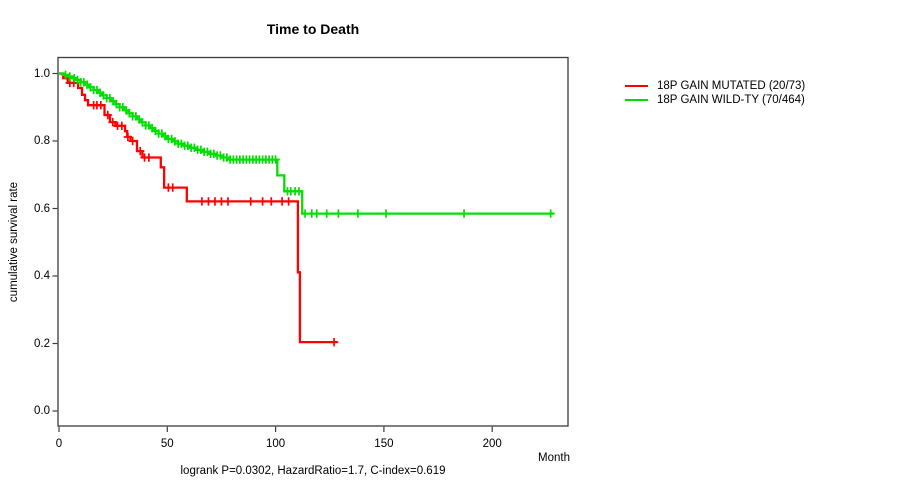  What do you see at coordinates (42, 73) in the screenshot?
I see `y-tick-label: 1.0` at bounding box center [42, 73].